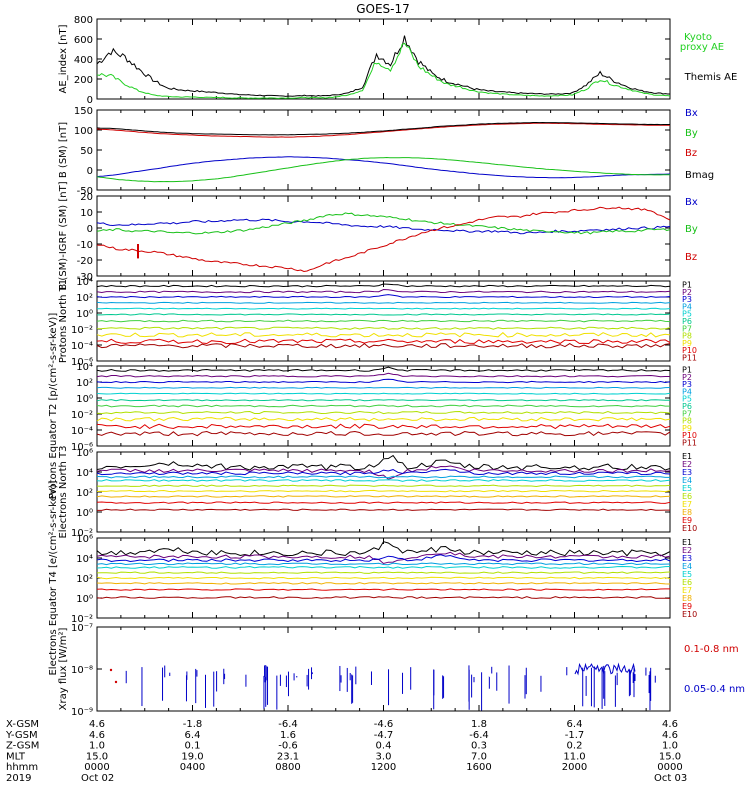 This screenshot has height=800, width=750. I want to click on x-row-value: 0.1, so click(193, 746).